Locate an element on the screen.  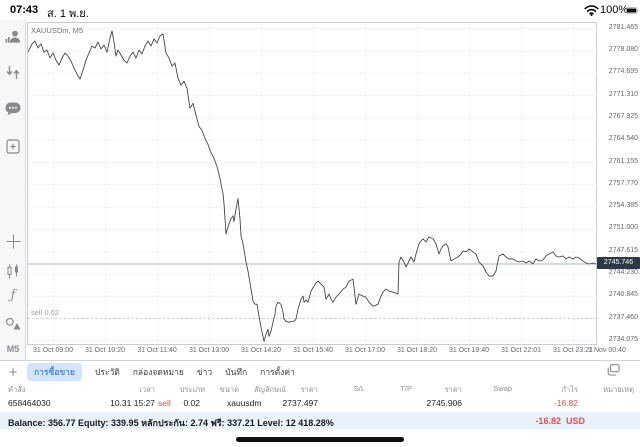
col-order: คำสั่ง is located at coordinates (17, 389).